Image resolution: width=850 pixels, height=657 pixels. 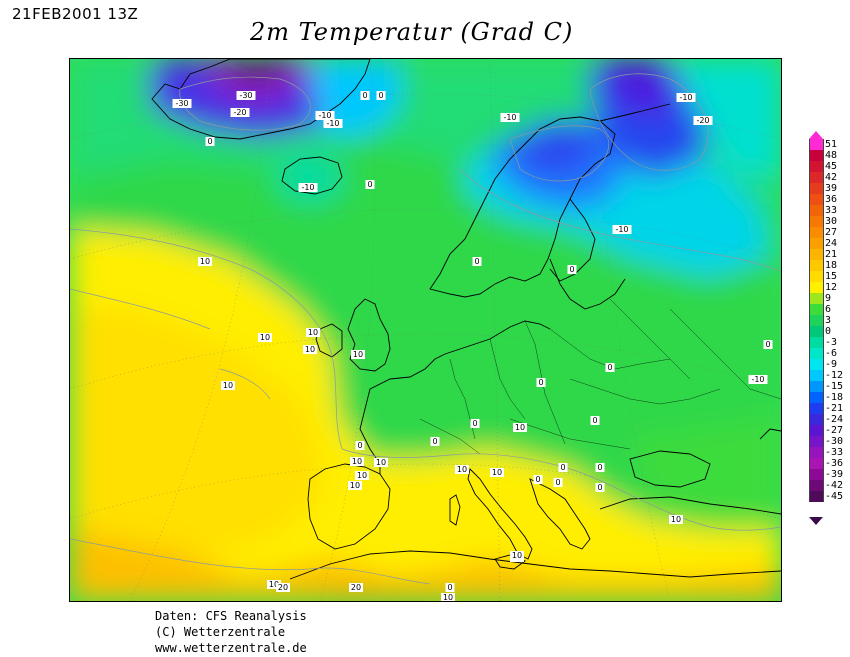 I want to click on legend-label: 15, so click(x=831, y=276).